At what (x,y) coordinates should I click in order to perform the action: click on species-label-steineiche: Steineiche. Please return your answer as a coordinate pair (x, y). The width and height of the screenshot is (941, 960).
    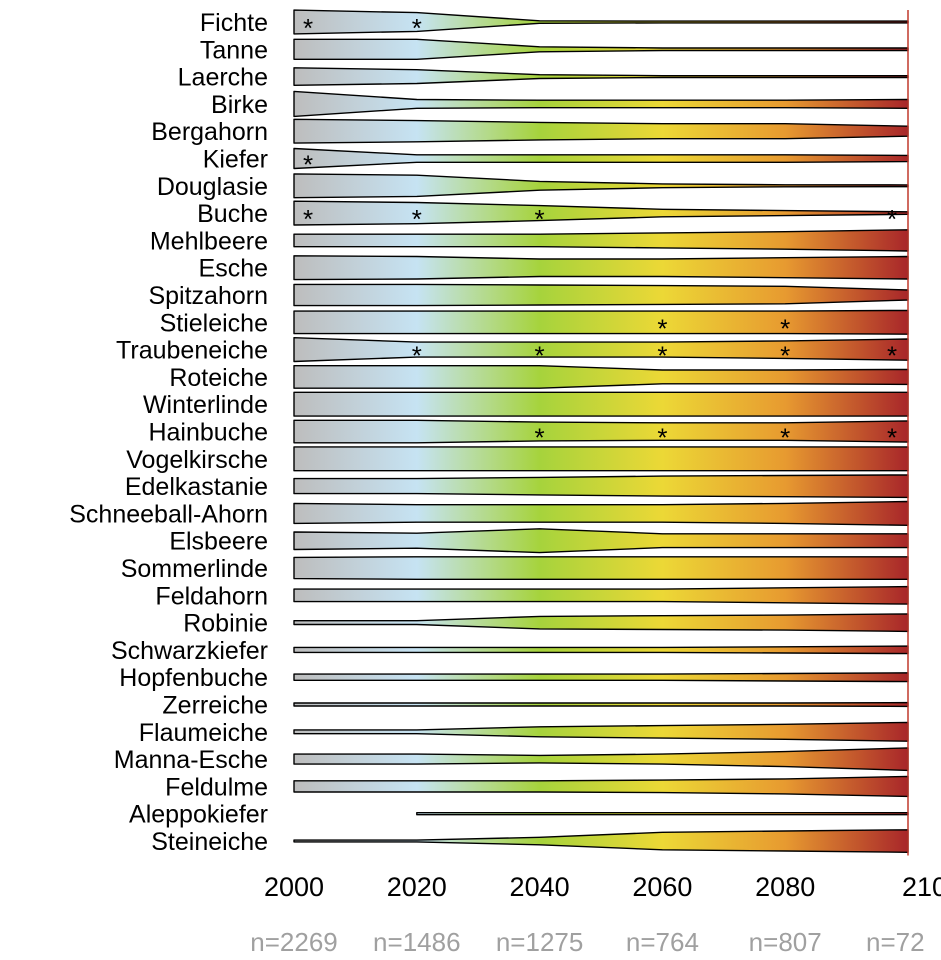
    Looking at the image, I should click on (209, 842).